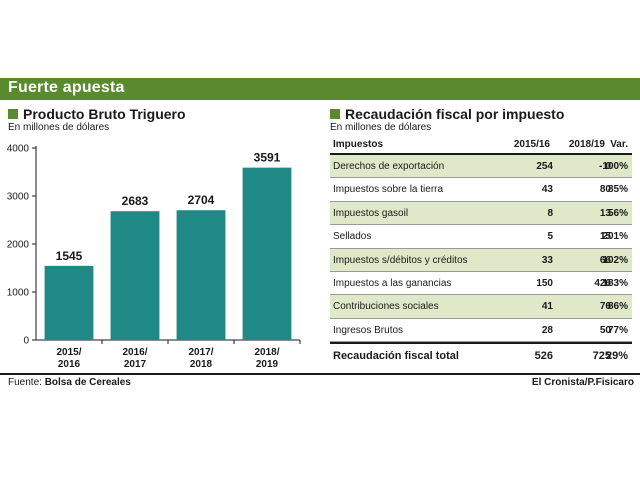 The height and width of the screenshot is (480, 640). What do you see at coordinates (605, 213) in the screenshot?
I see `row-2018-19: 13` at bounding box center [605, 213].